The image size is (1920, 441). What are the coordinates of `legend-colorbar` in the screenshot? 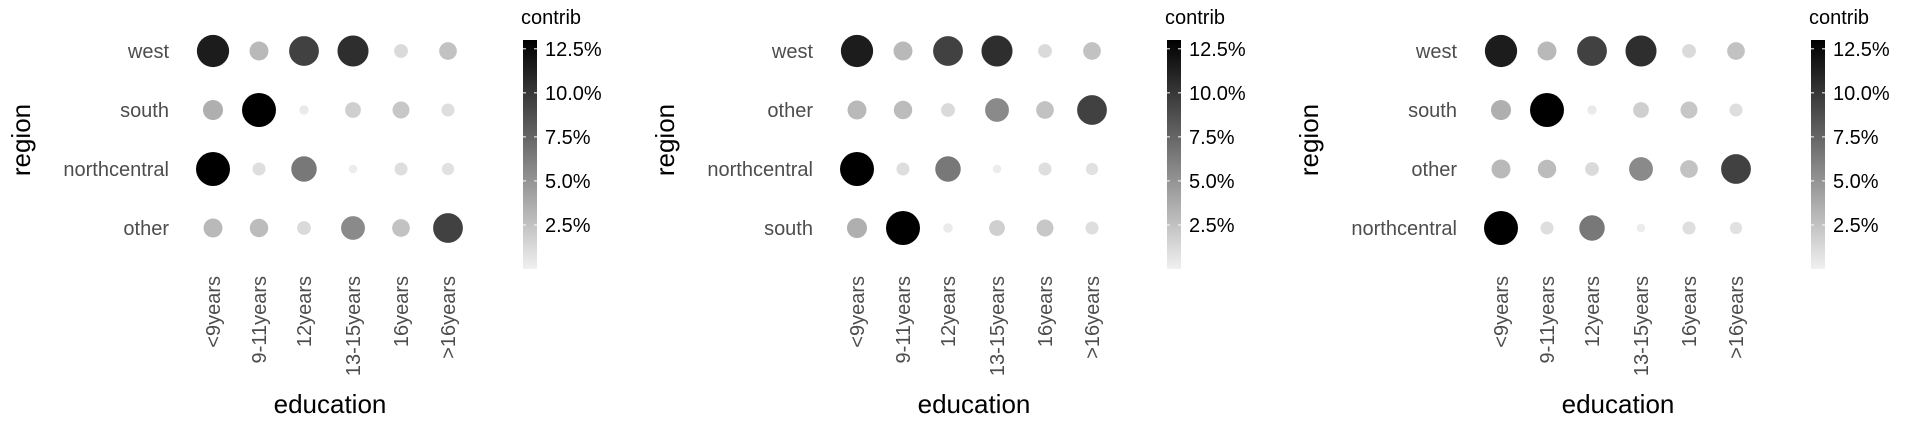 It's located at (530, 154).